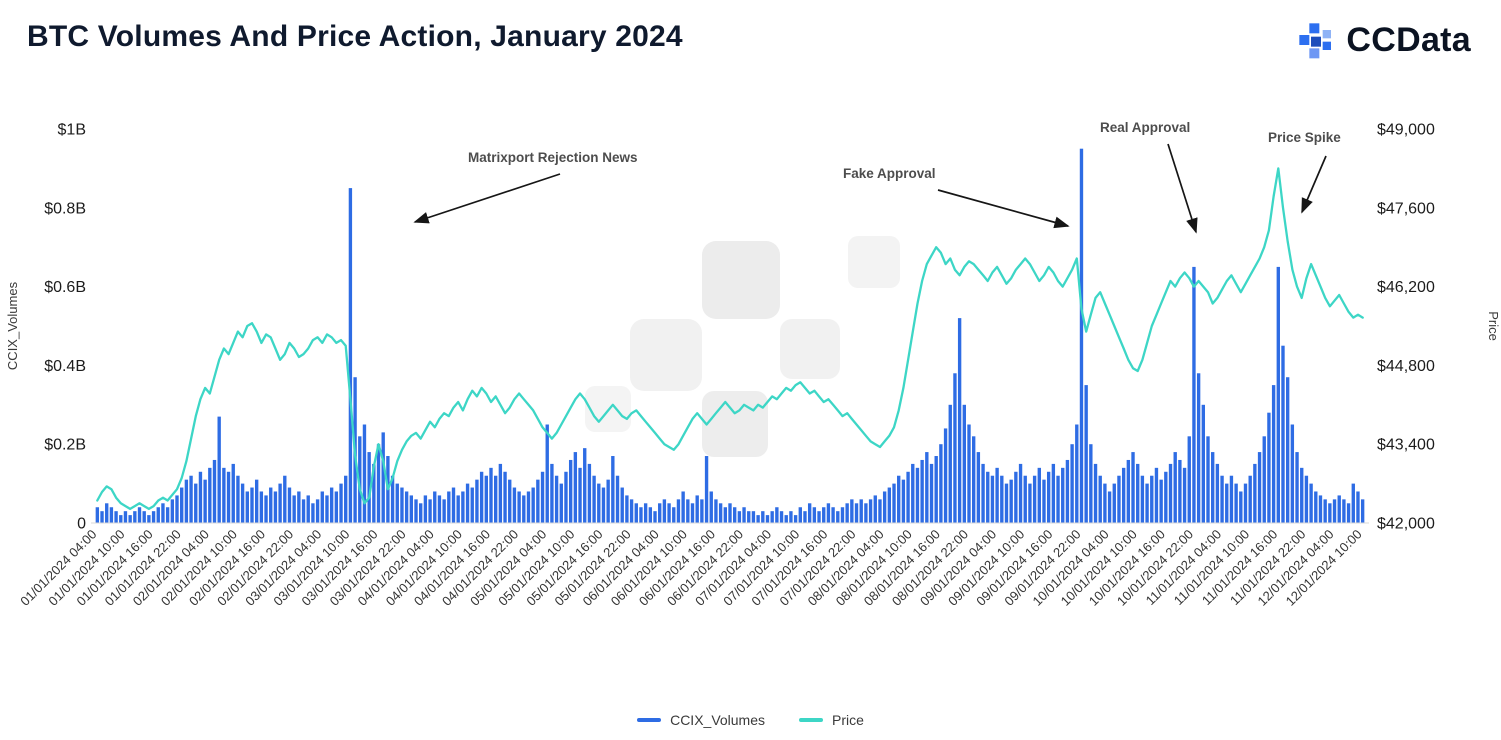  Describe the element at coordinates (742, 346) in the screenshot. I see `watermark-blocks` at that location.